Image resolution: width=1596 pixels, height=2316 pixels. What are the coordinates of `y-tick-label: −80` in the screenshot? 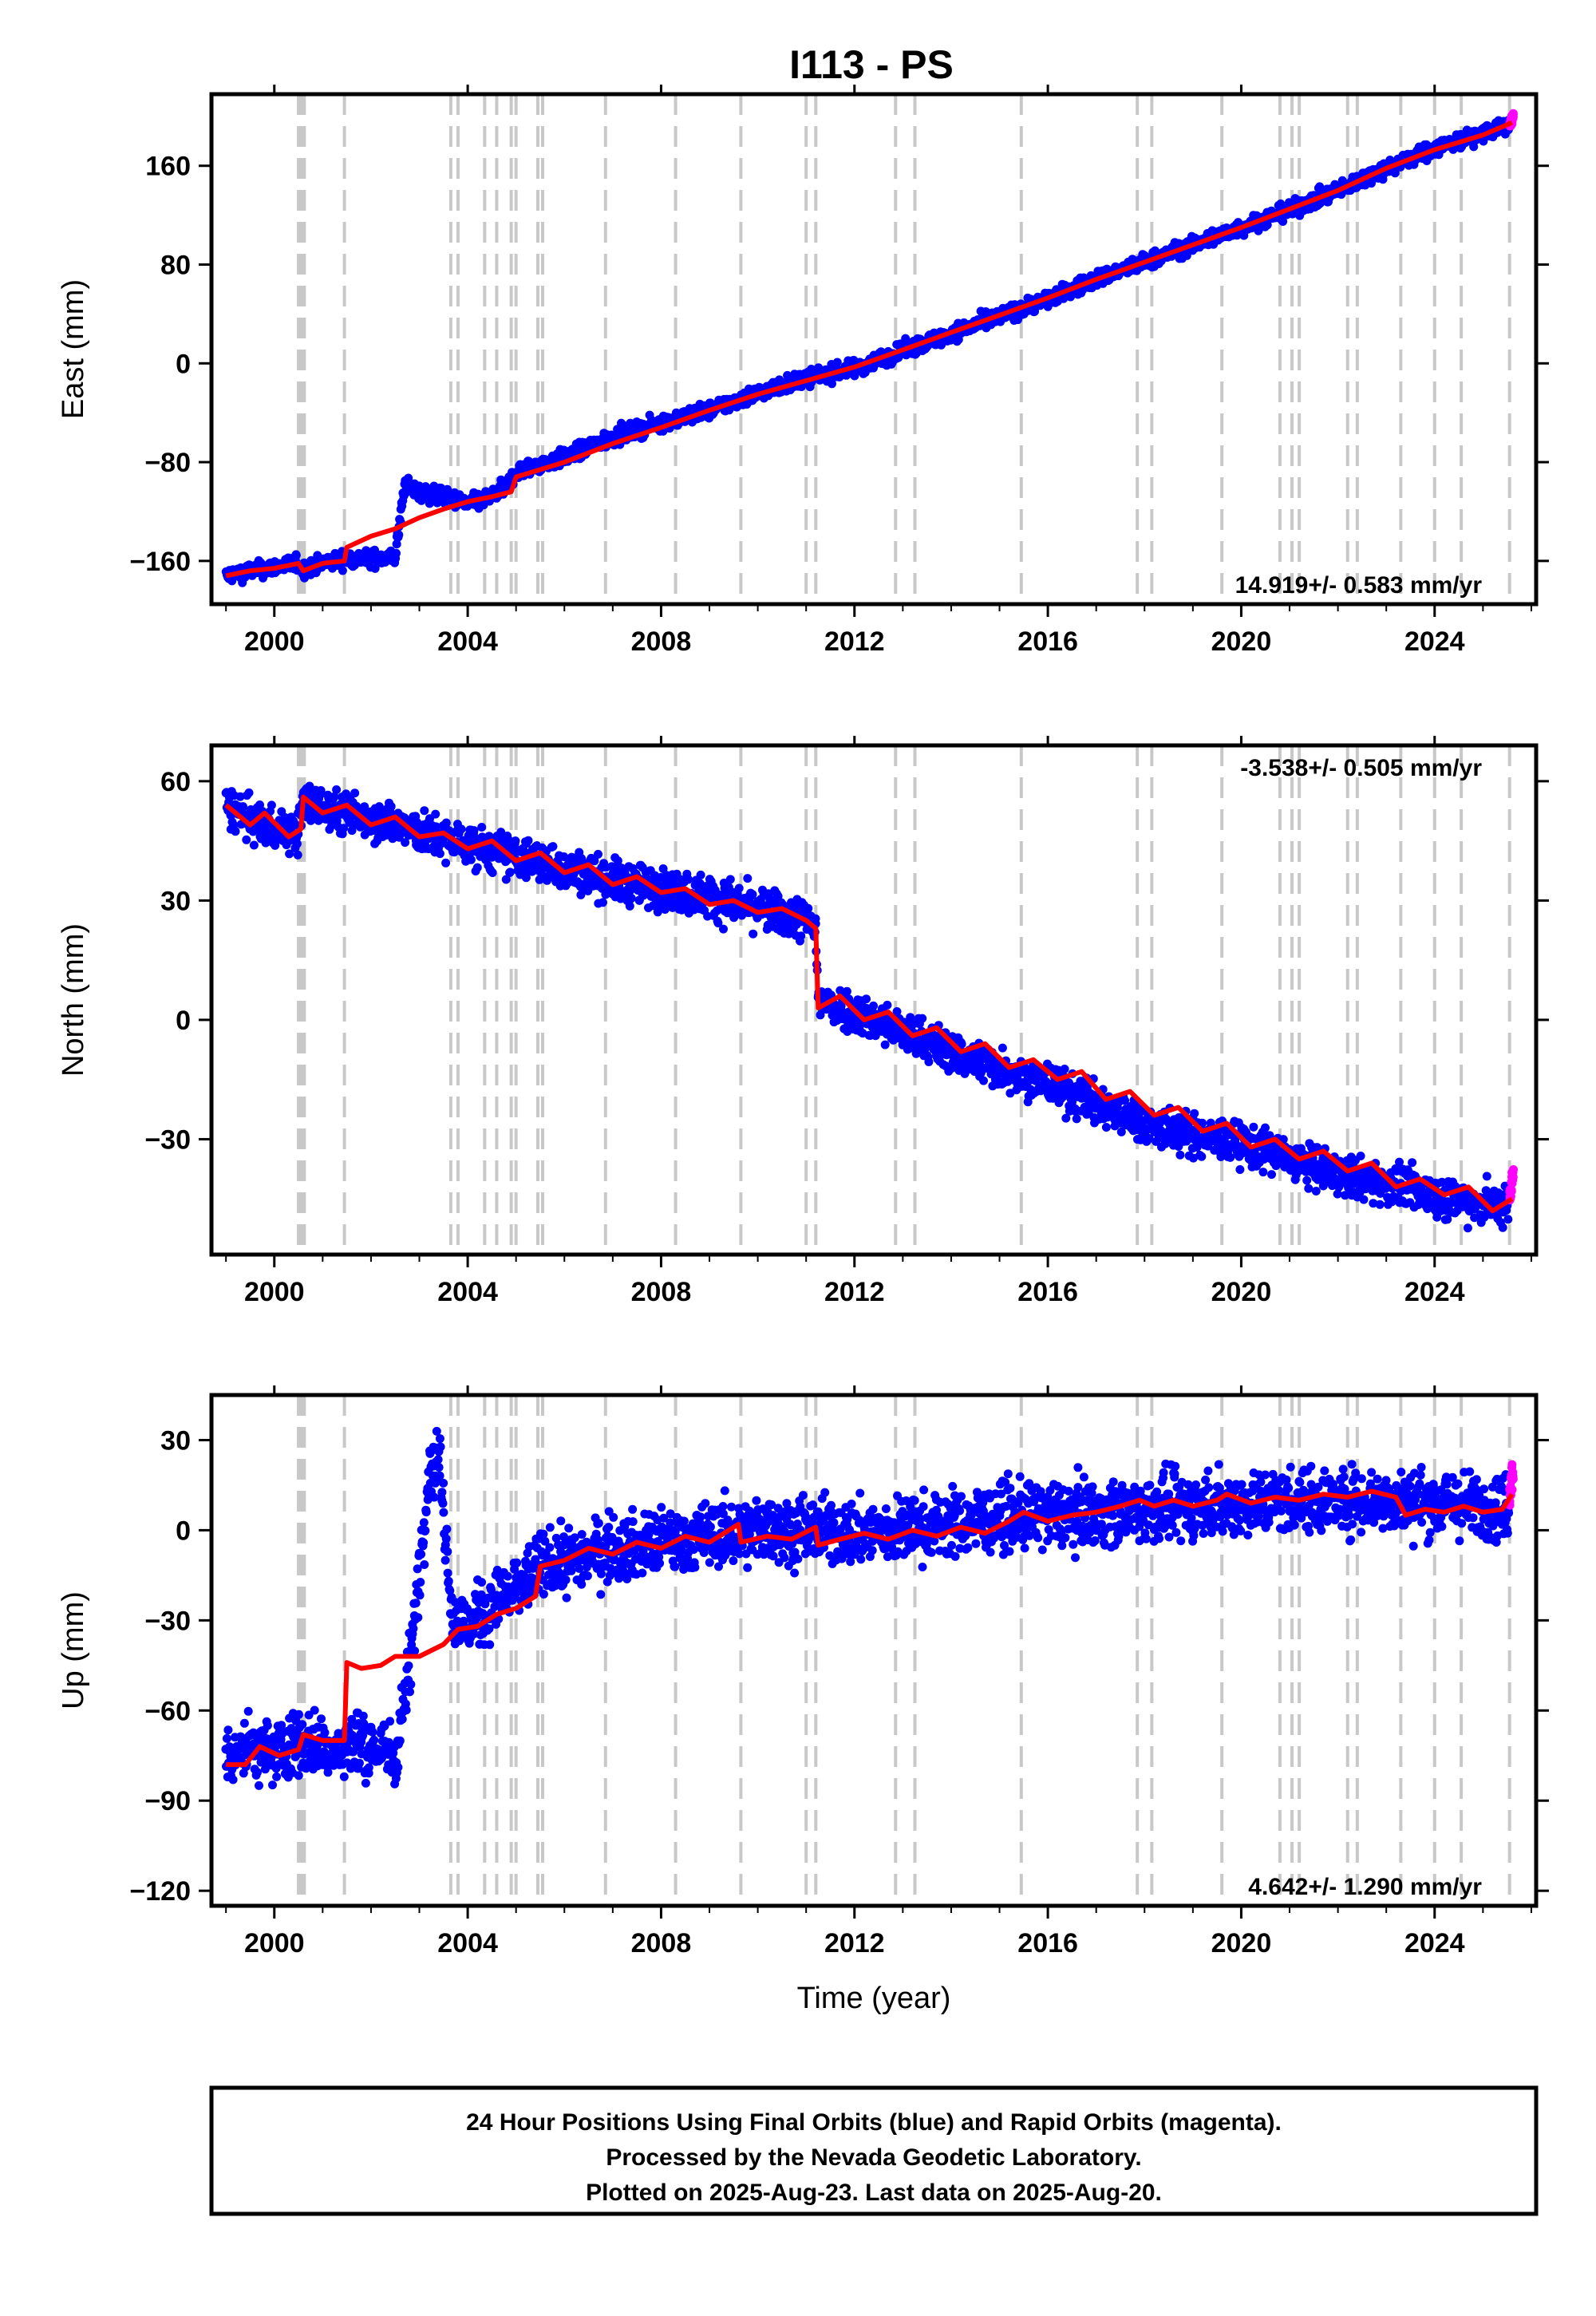 It's located at (167, 463).